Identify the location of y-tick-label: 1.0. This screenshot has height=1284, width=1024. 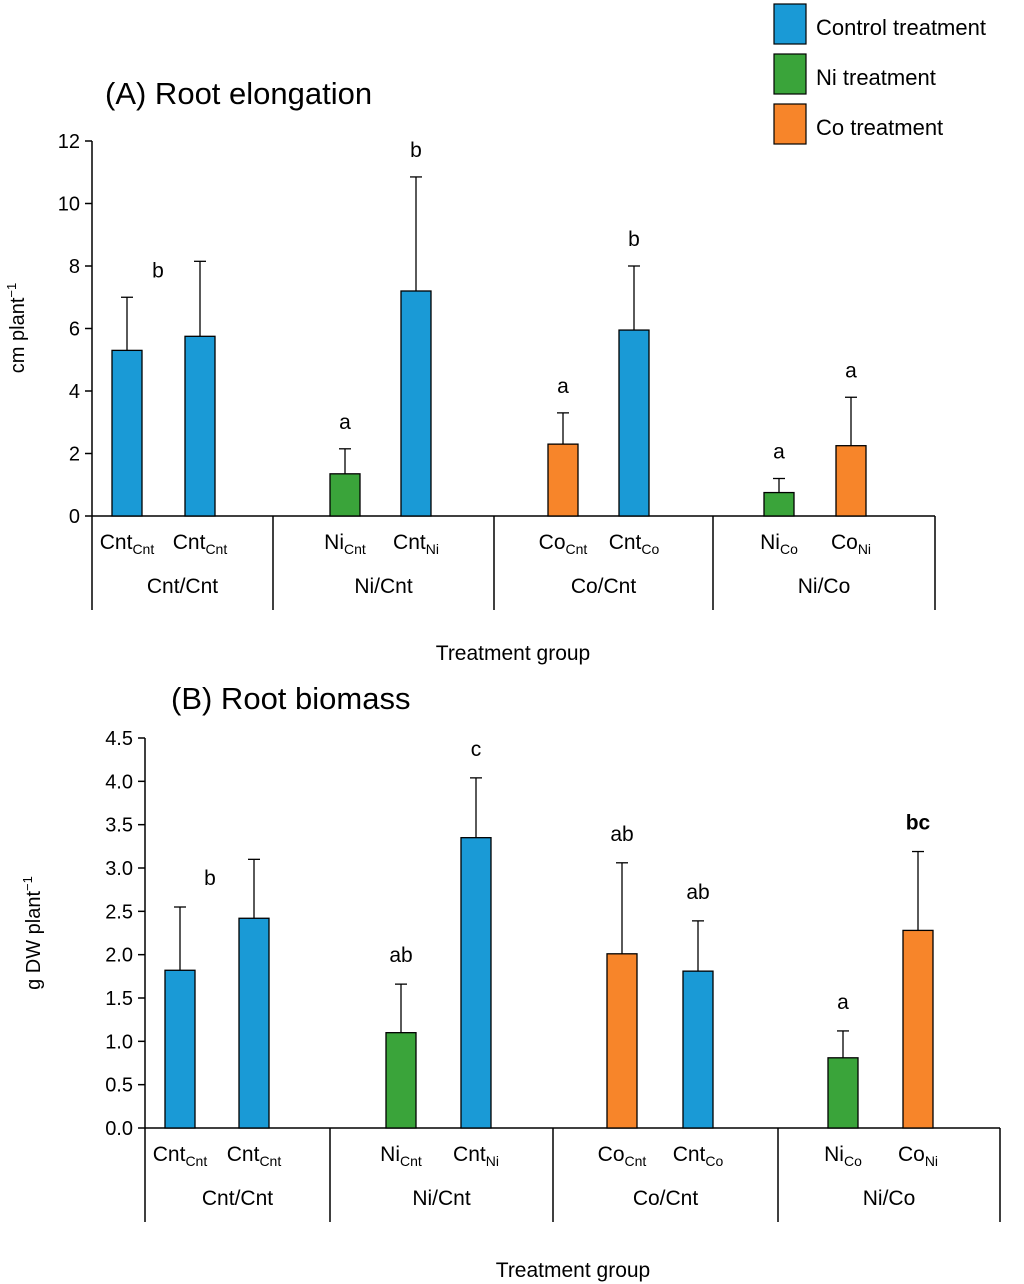
(119, 1042).